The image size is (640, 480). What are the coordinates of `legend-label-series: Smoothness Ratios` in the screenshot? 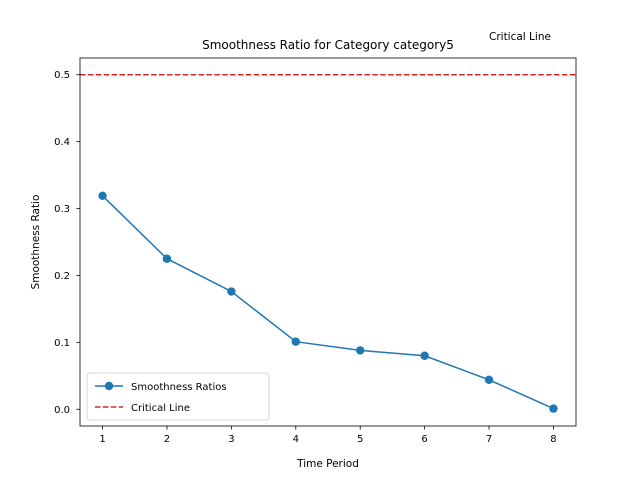 It's located at (179, 387).